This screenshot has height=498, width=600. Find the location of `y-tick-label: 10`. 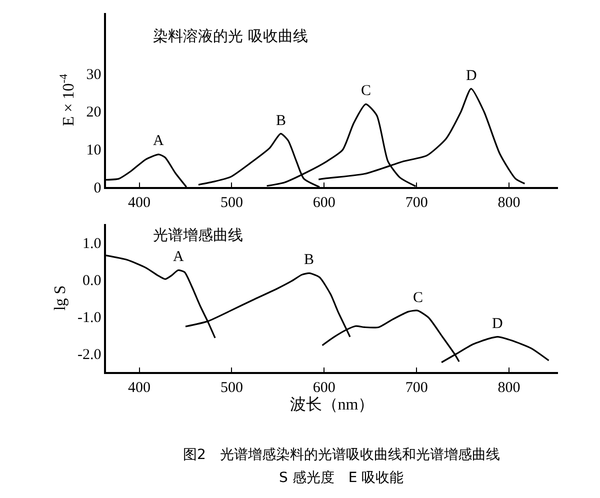

y-tick-label: 10 is located at coordinates (94, 150).